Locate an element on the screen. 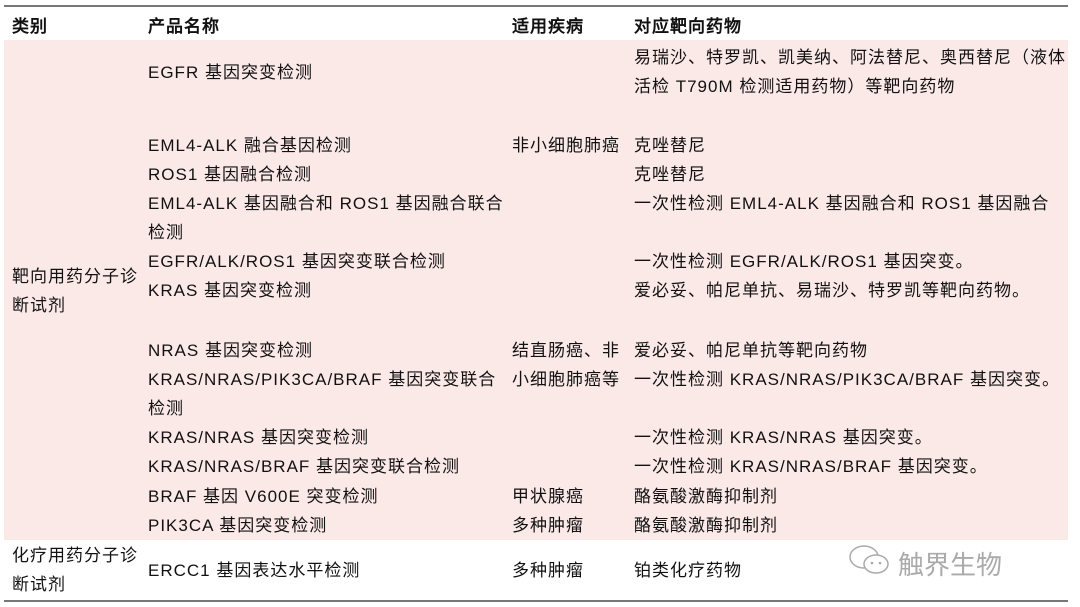  target-drug: 一次性检测 EGFR/ALK/ROS1 基因突变。 is located at coordinates (804, 261).